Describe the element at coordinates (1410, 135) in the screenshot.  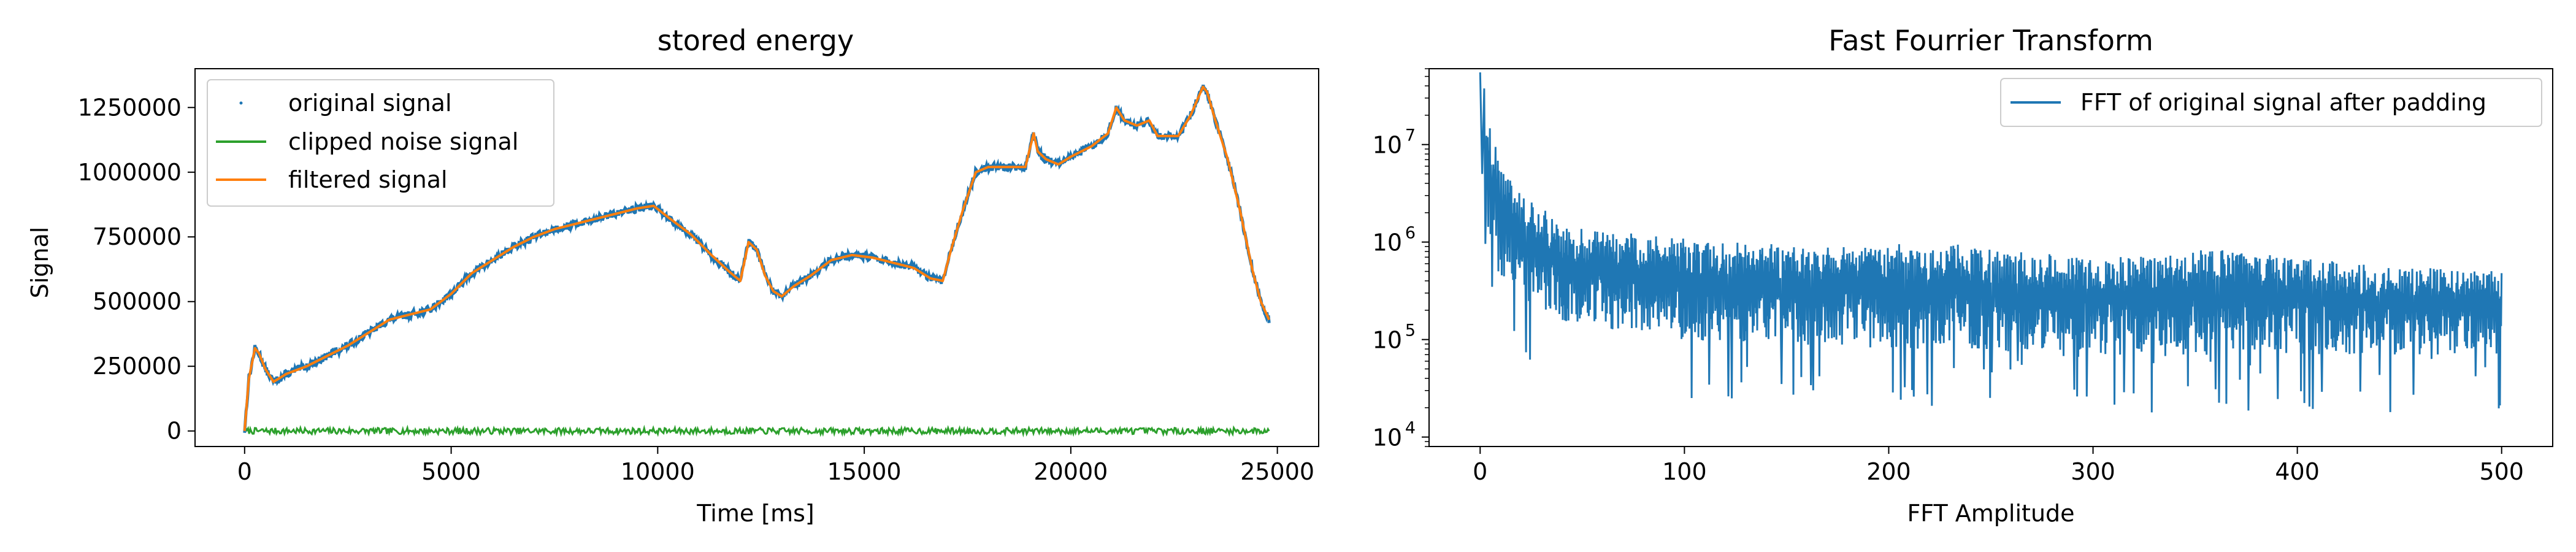
I see `y-tick-label-exponent-right: 7` at that location.